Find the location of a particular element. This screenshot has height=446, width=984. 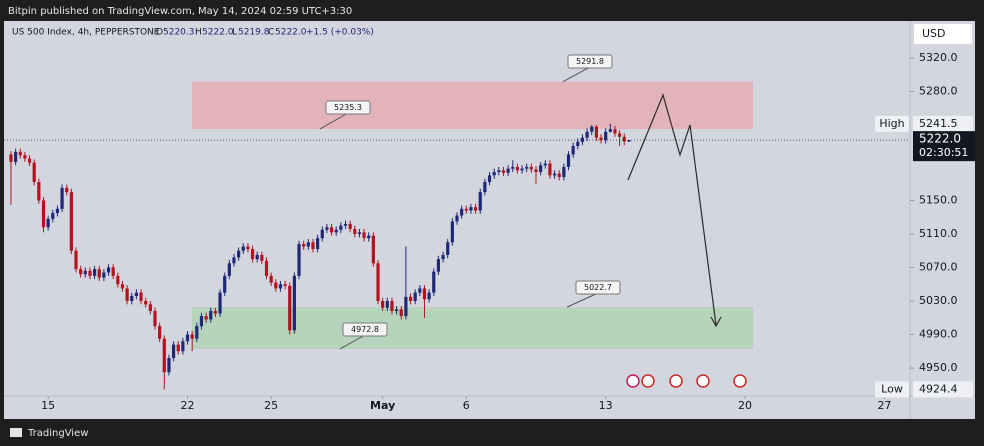

callout-label: 5022.7 is located at coordinates (598, 287).